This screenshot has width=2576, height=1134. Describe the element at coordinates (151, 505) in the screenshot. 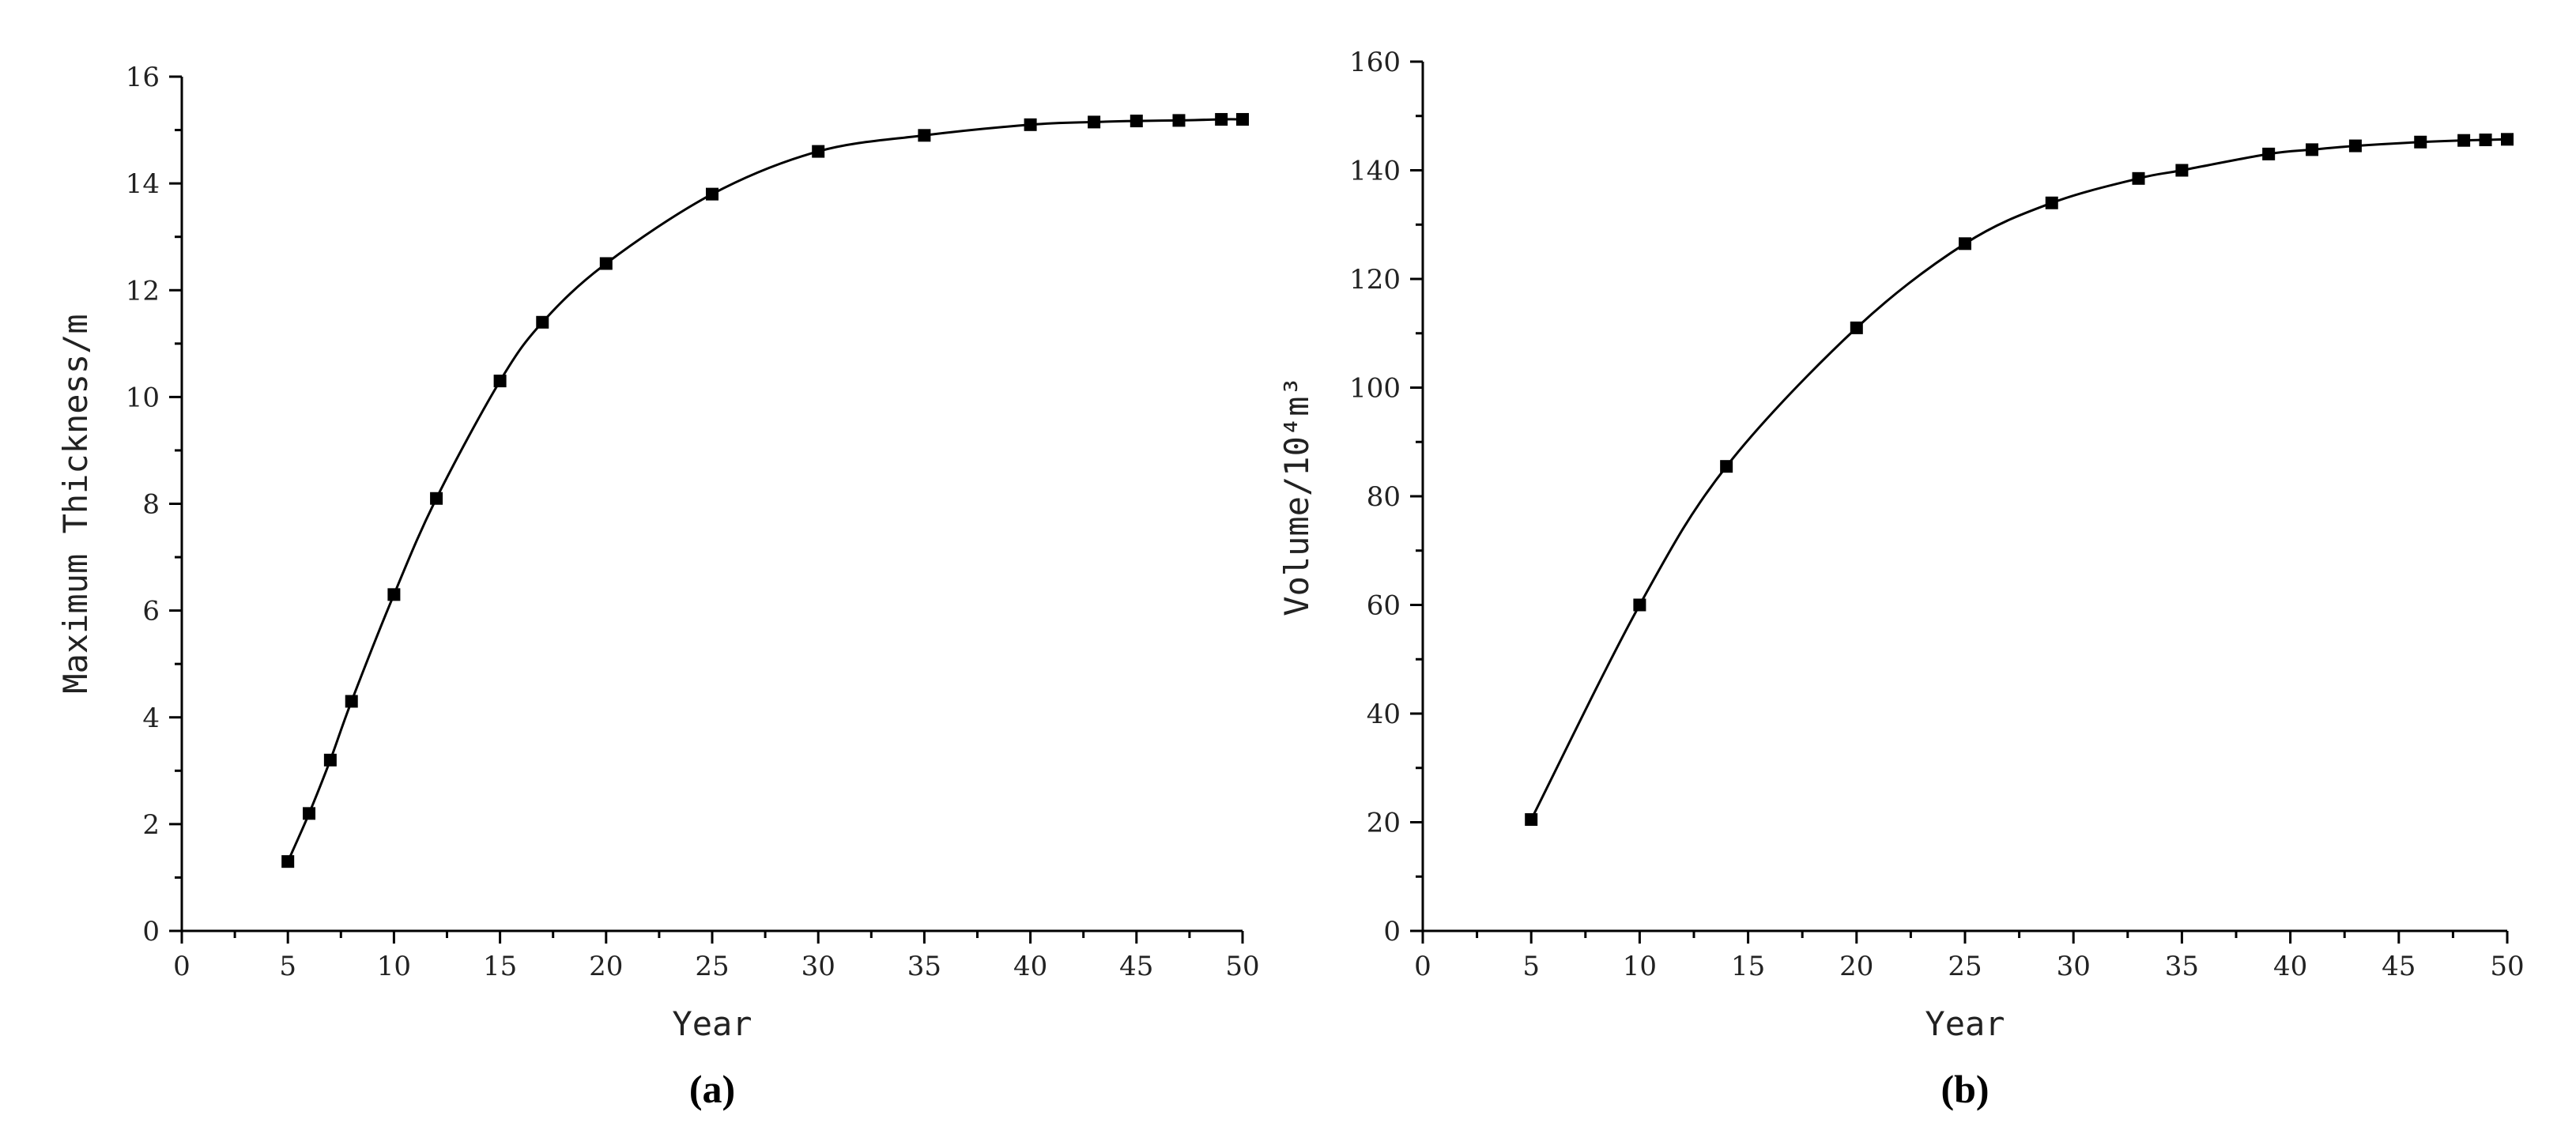

I see `y-tick-label: 8` at that location.